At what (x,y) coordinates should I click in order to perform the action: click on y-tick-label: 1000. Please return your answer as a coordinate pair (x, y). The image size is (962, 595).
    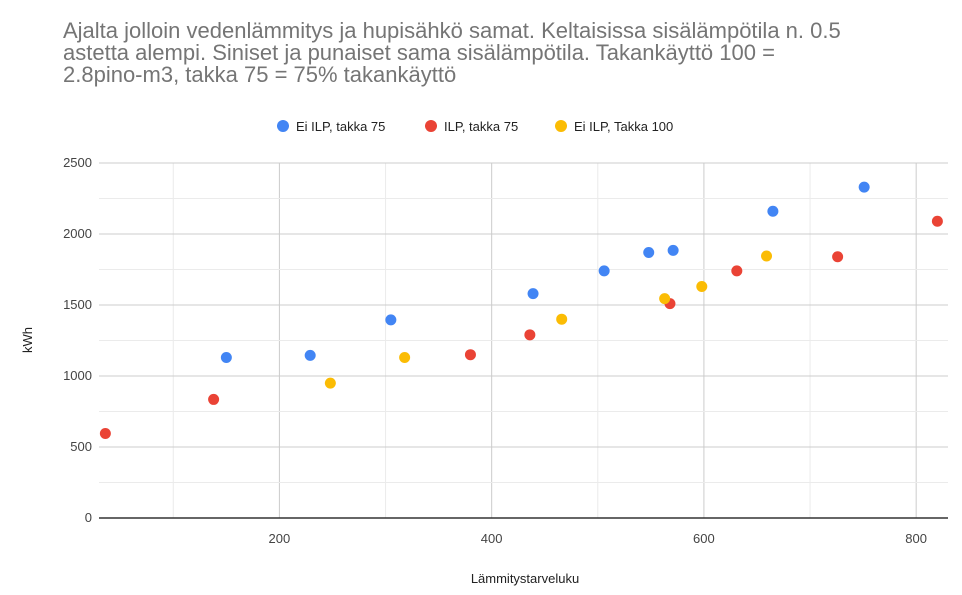
    Looking at the image, I should click on (77, 375).